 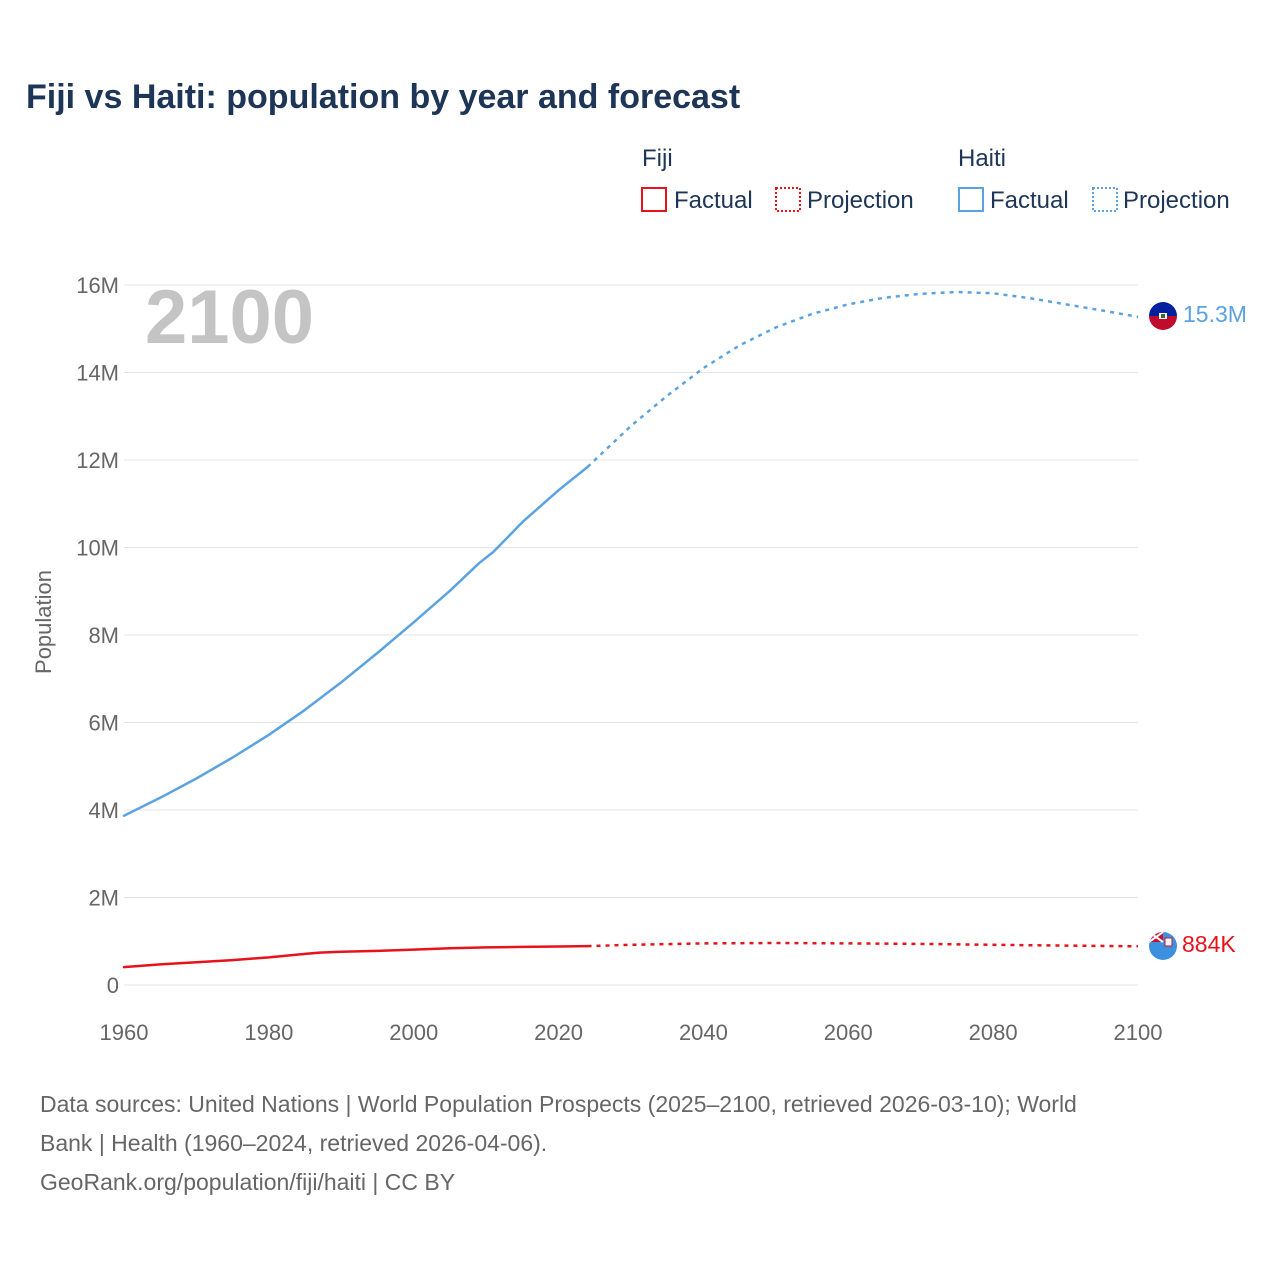 I want to click on x-tick-label: 2020, so click(x=558, y=1032).